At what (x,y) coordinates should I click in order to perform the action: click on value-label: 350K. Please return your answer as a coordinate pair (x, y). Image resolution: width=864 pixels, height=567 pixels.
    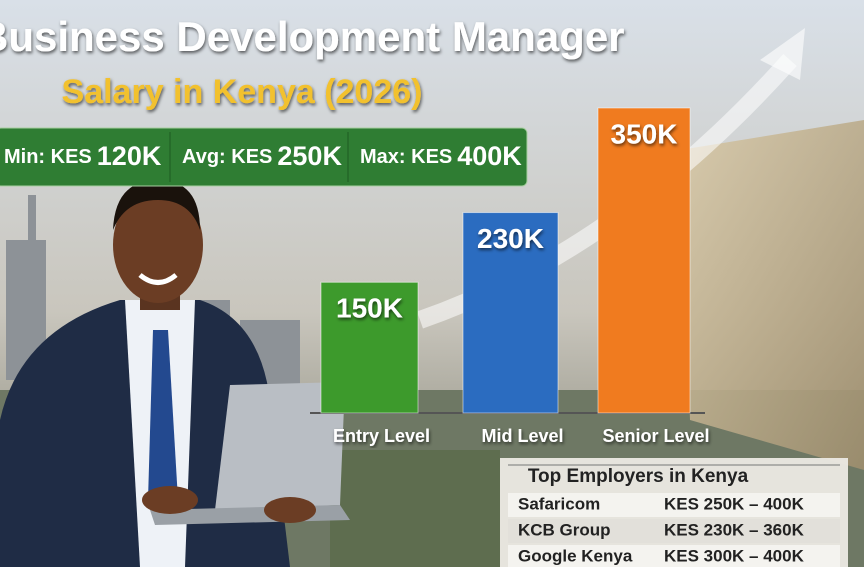
    Looking at the image, I should click on (644, 133).